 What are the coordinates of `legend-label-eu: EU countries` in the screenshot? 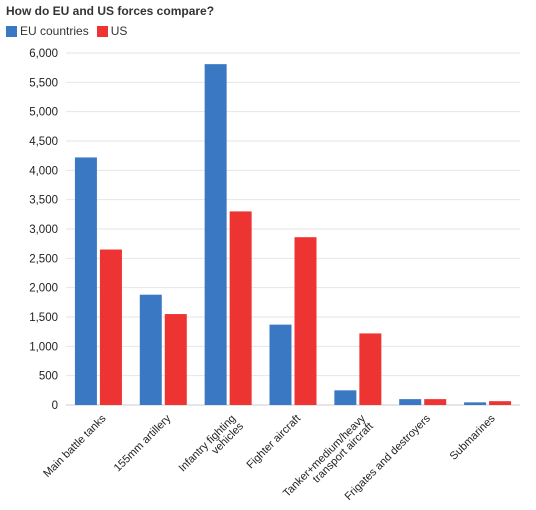 It's located at (54, 31).